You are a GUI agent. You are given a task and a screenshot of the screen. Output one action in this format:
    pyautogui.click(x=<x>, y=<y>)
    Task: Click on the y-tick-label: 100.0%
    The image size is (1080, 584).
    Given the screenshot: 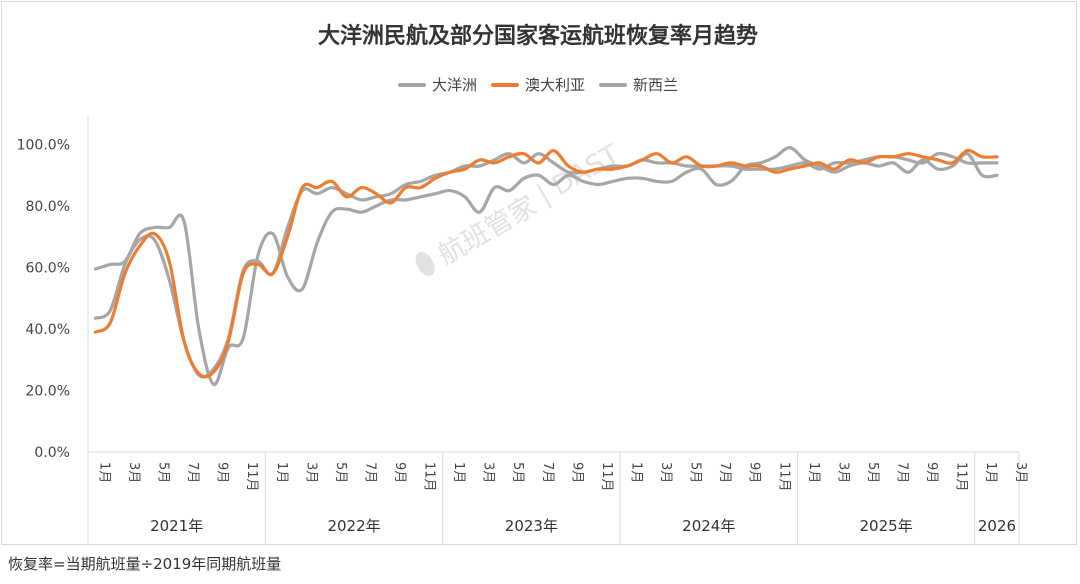 What is the action you would take?
    pyautogui.click(x=43, y=146)
    